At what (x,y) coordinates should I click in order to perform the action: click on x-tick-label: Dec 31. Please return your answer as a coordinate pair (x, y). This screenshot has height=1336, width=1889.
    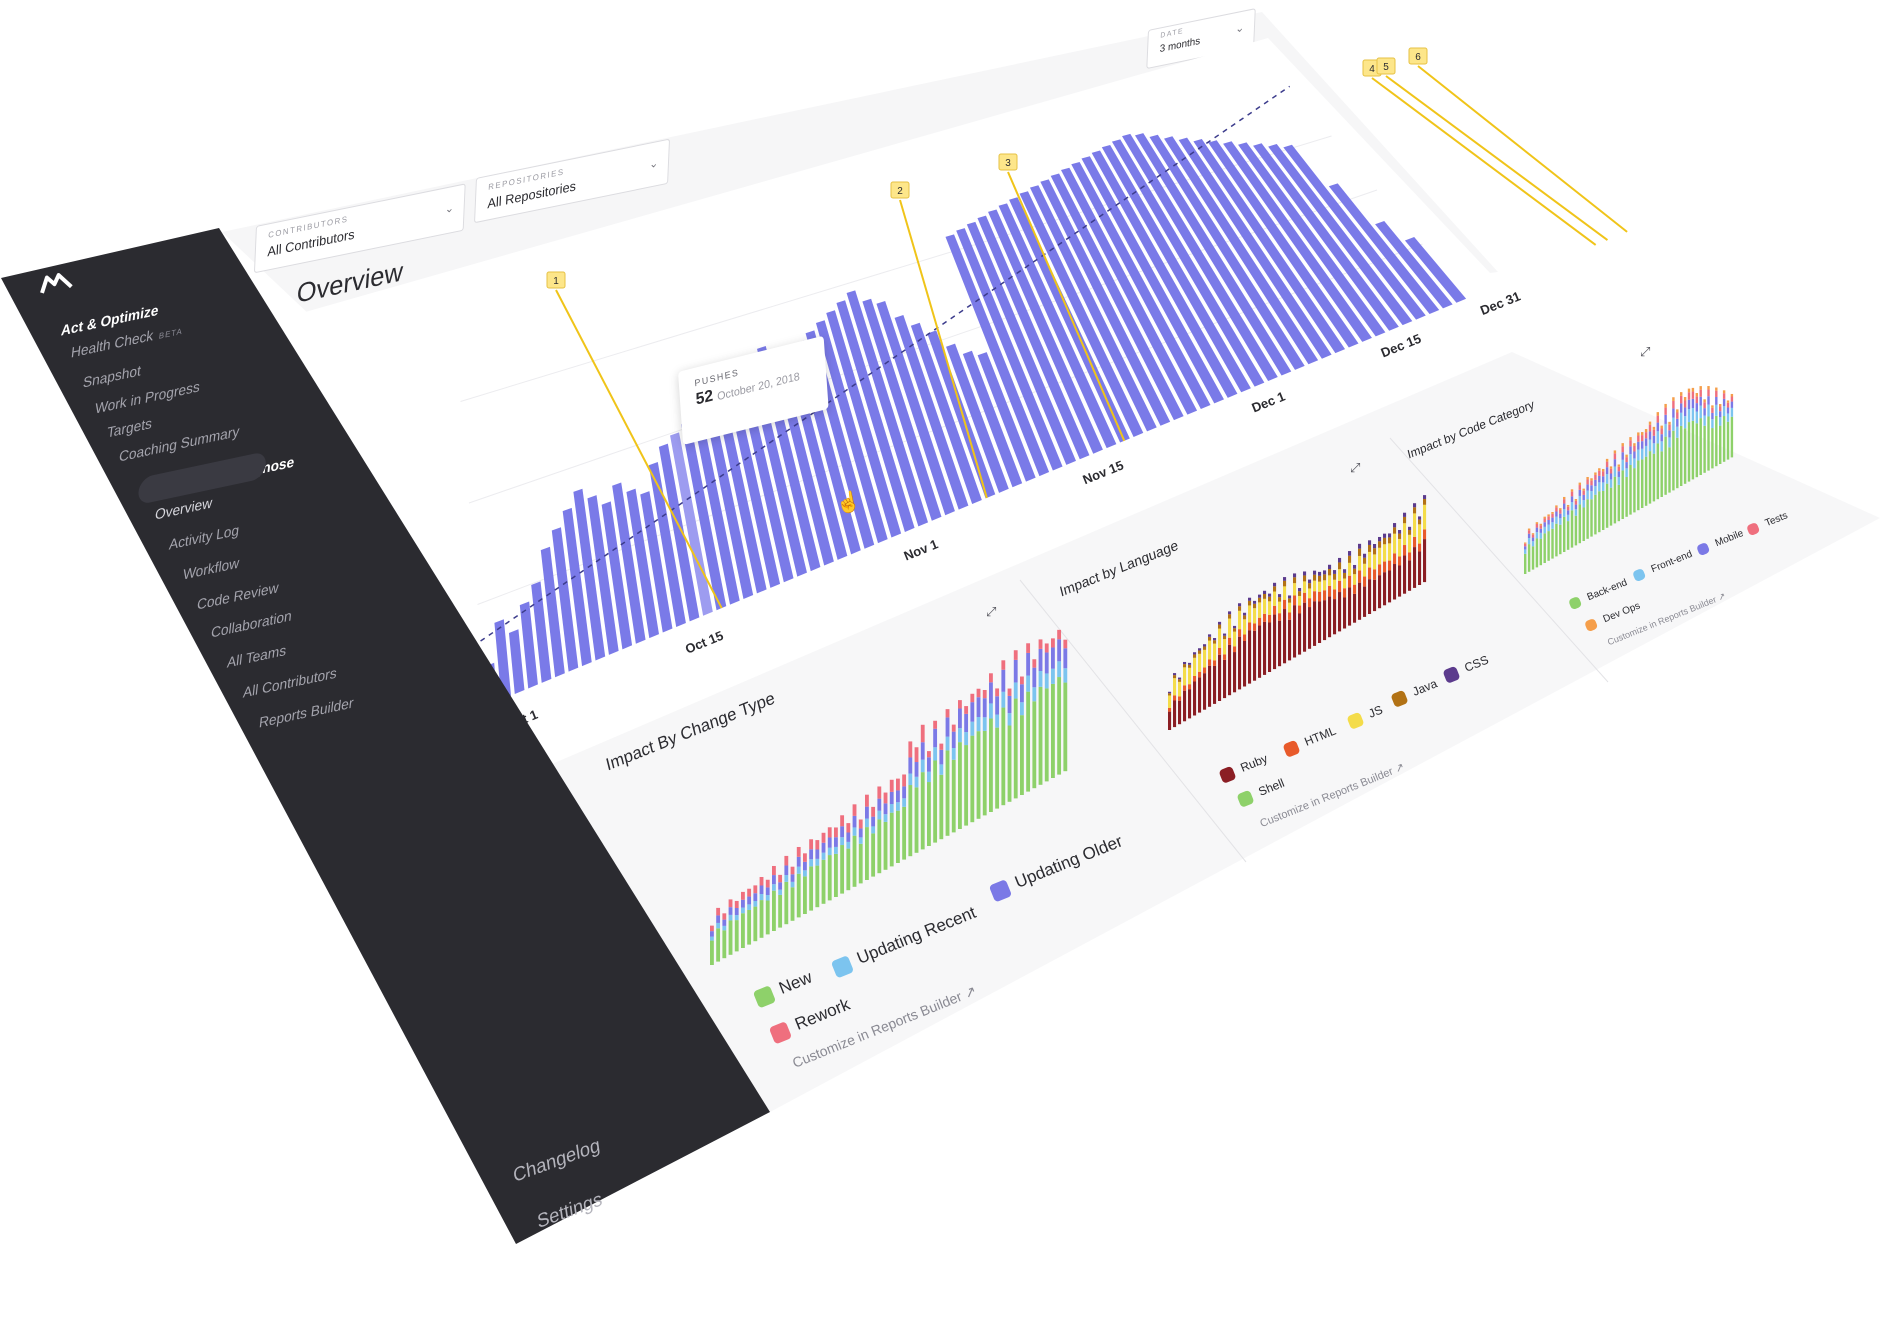
    Looking at the image, I should click on (1500, 303).